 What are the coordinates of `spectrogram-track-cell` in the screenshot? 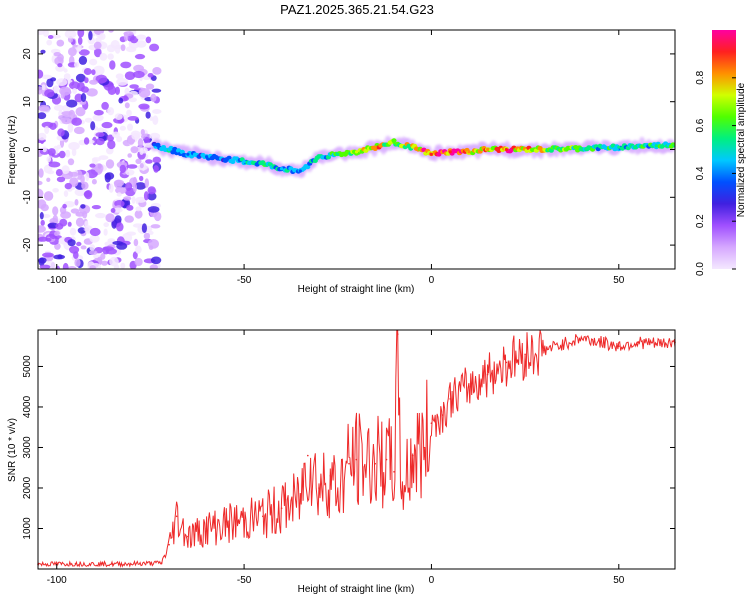 It's located at (308, 167).